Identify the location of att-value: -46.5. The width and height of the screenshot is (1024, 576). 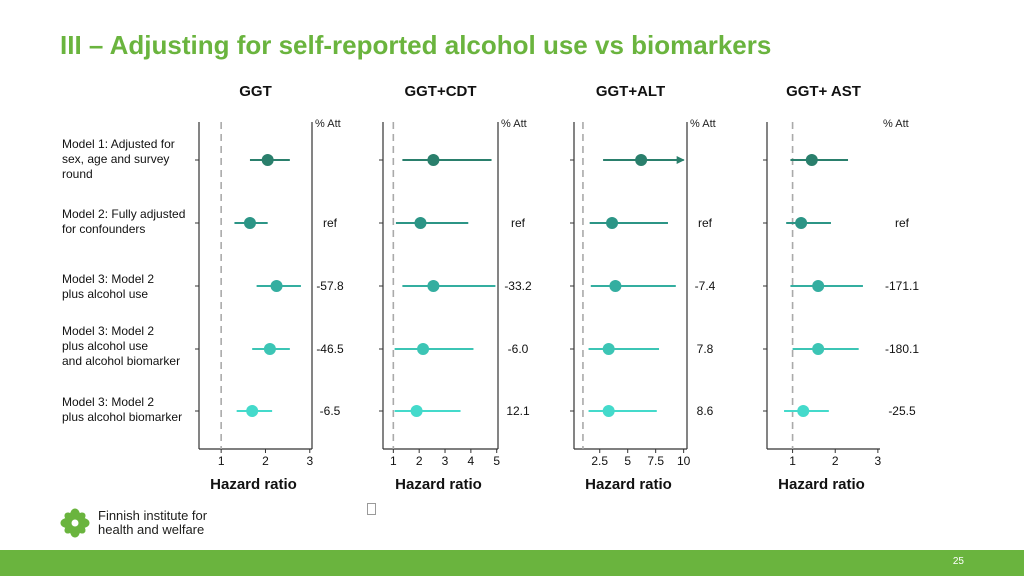
(330, 349).